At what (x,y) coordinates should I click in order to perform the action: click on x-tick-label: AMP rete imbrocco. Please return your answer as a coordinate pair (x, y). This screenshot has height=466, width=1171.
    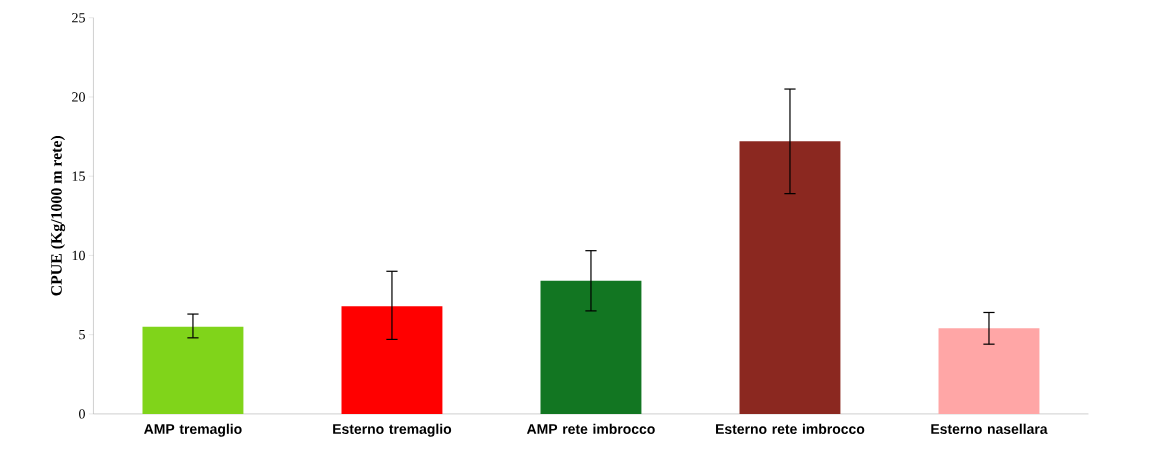
    Looking at the image, I should click on (590, 428).